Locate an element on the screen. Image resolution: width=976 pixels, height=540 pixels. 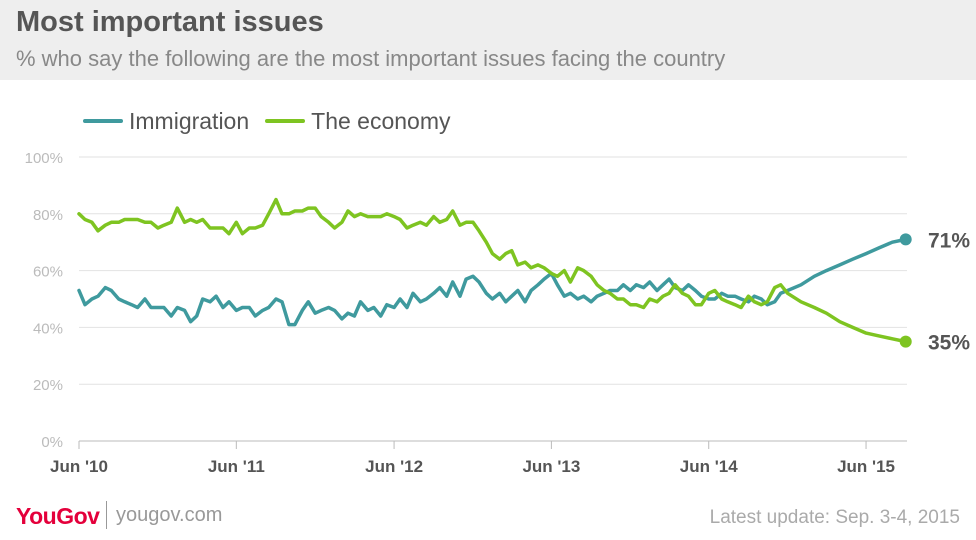
y-tick-label: 80% is located at coordinates (48, 215).